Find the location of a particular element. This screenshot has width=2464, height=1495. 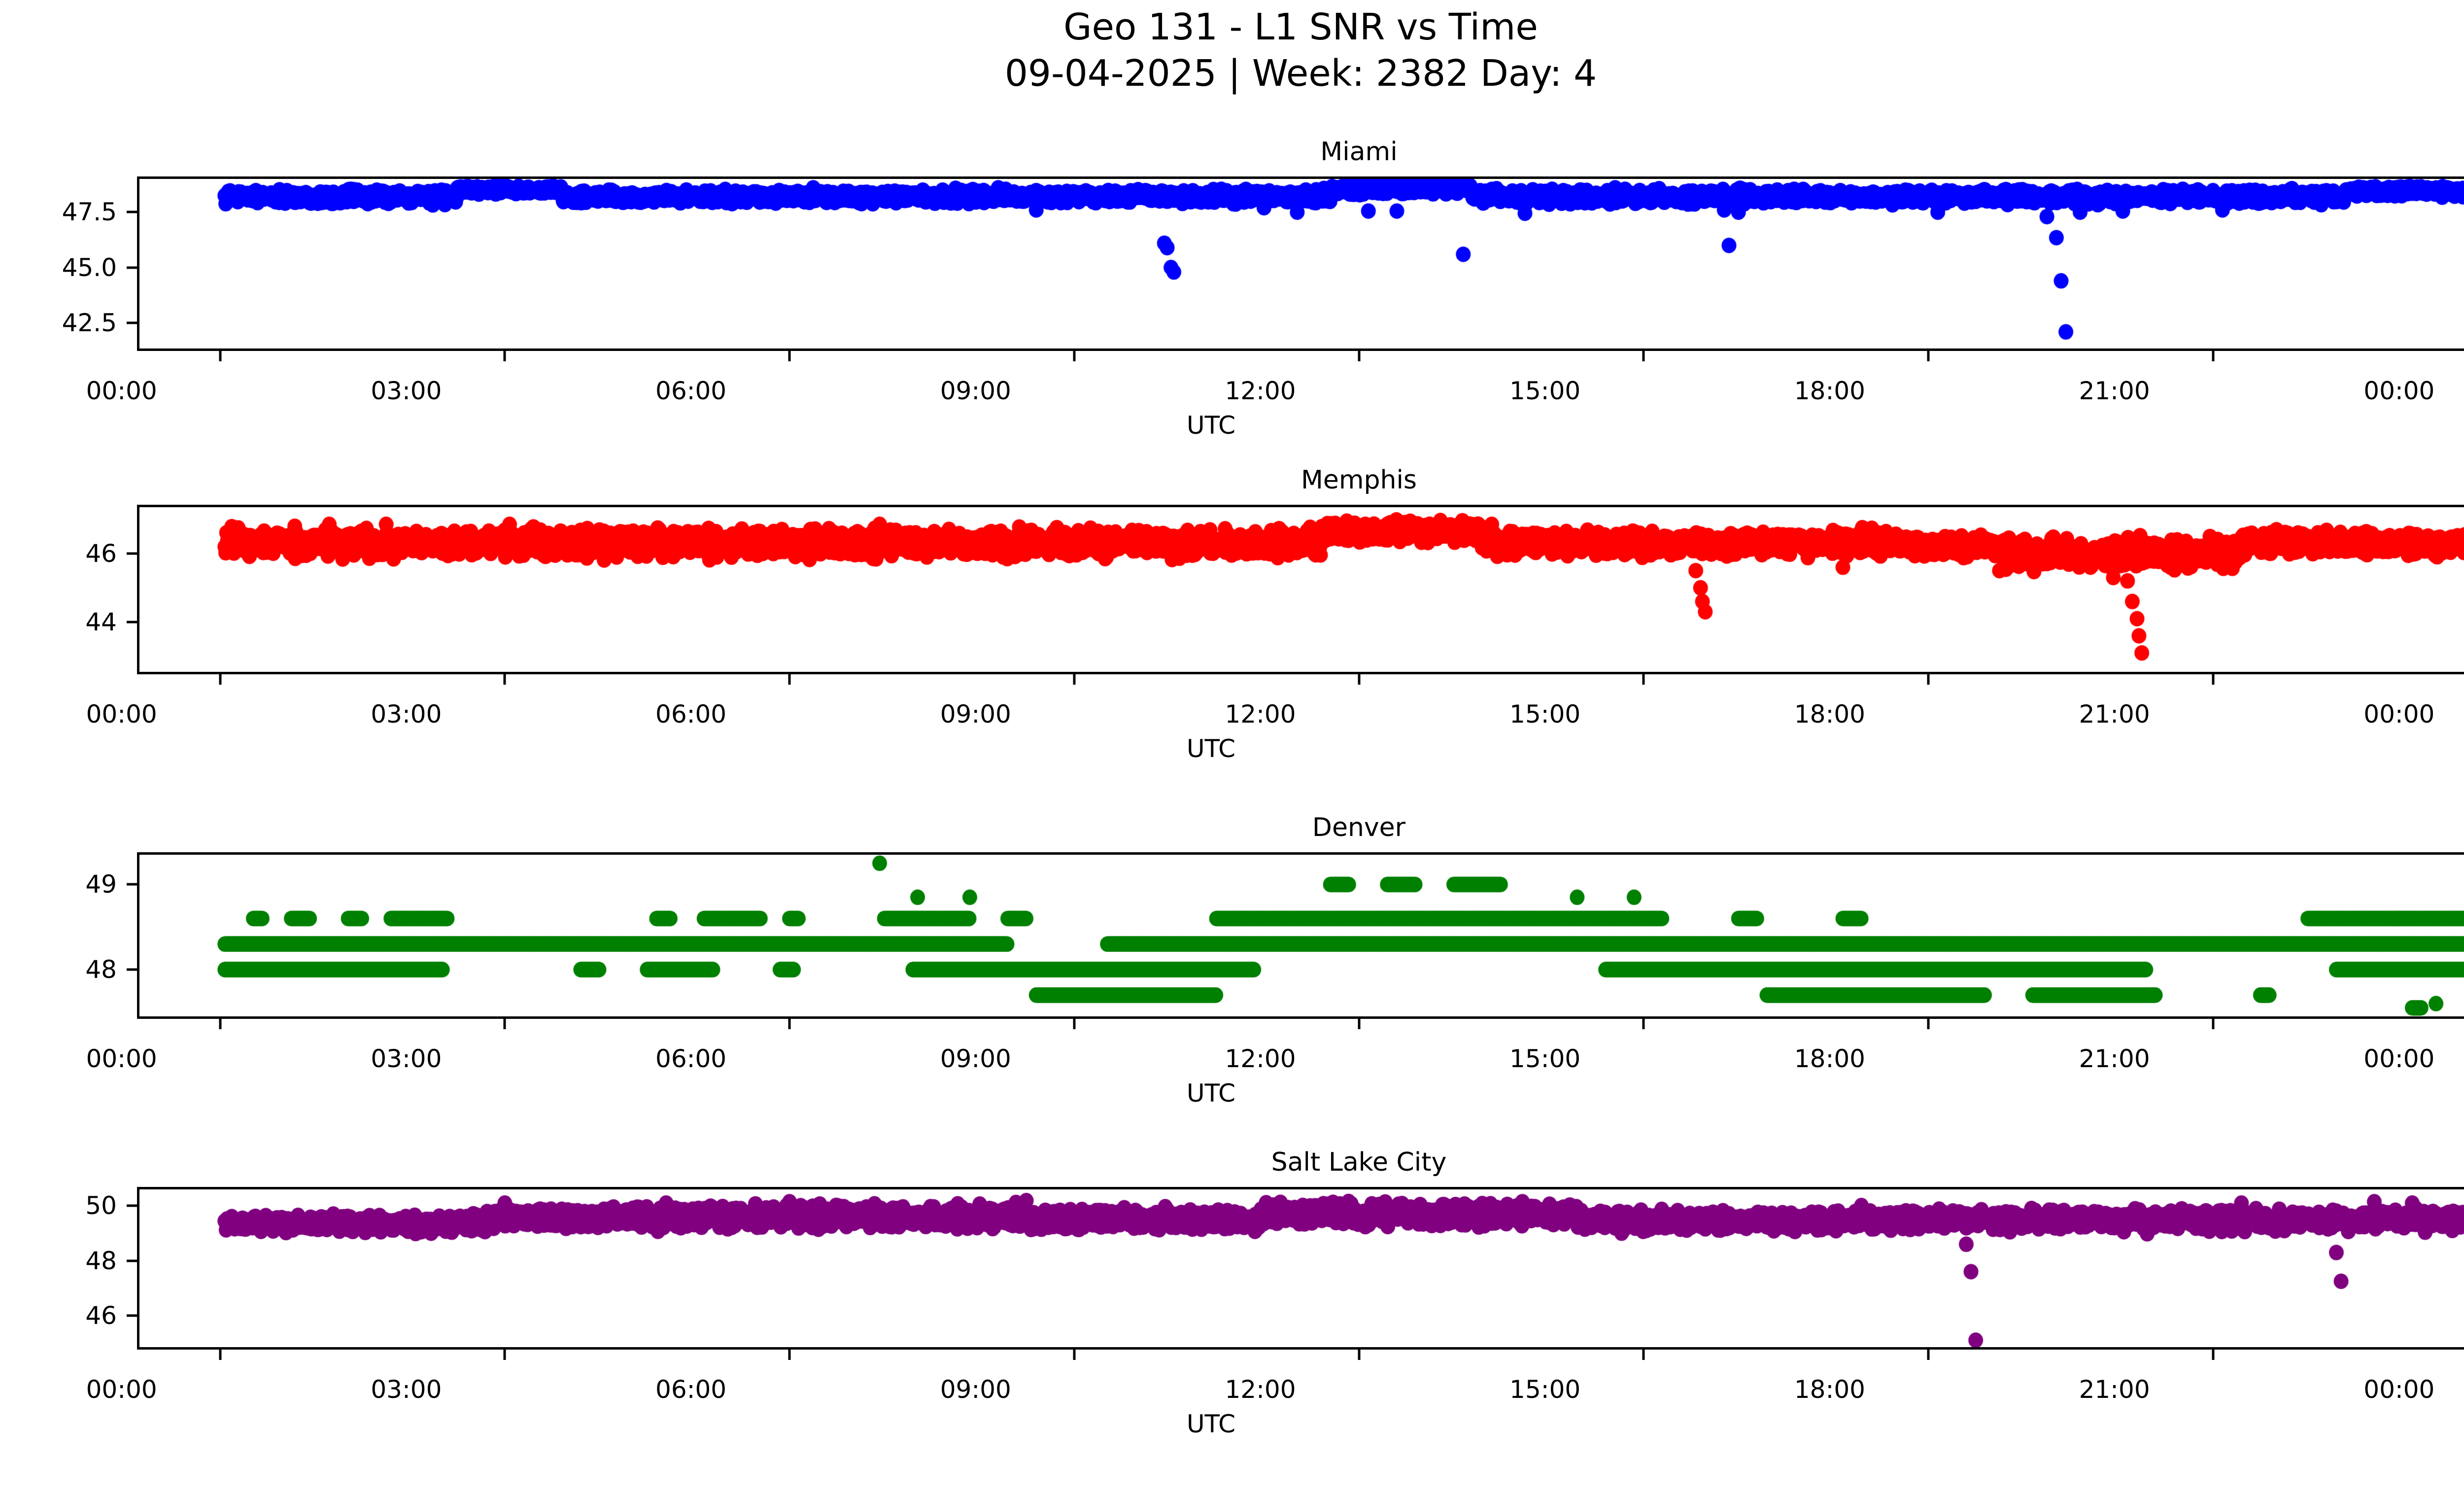

scatter-points-denver is located at coordinates (1301, 935).